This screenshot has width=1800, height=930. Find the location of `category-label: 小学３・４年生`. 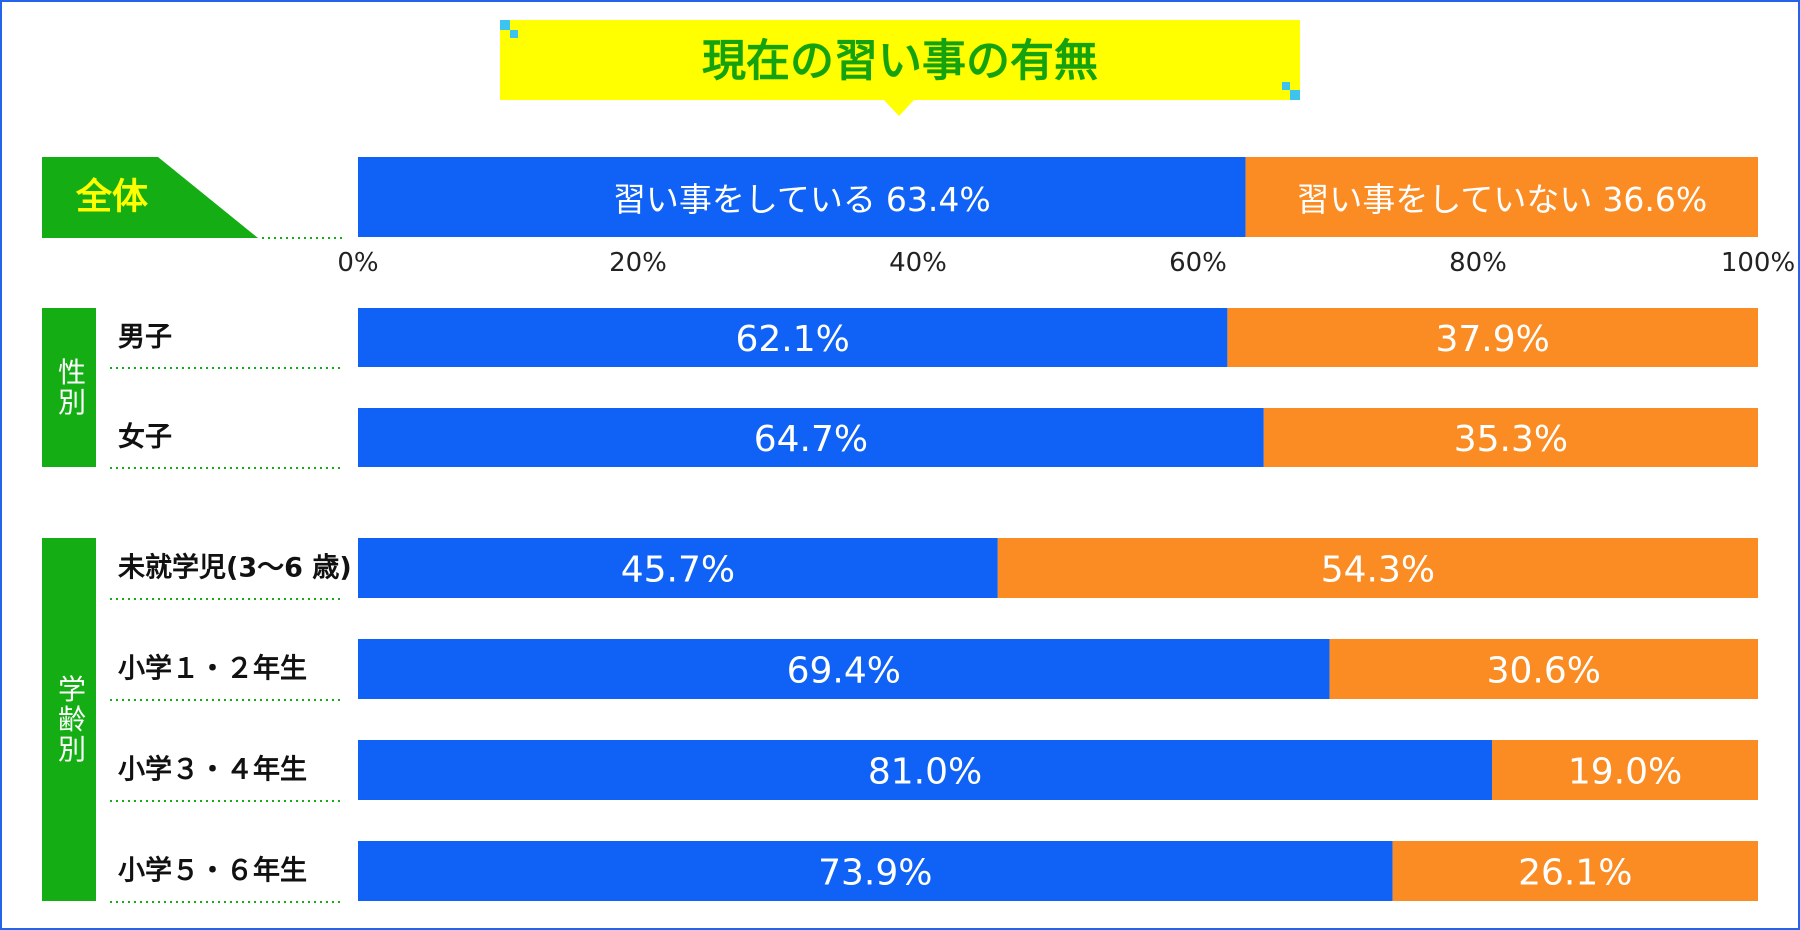

category-label: 小学３・４年生 is located at coordinates (212, 770).